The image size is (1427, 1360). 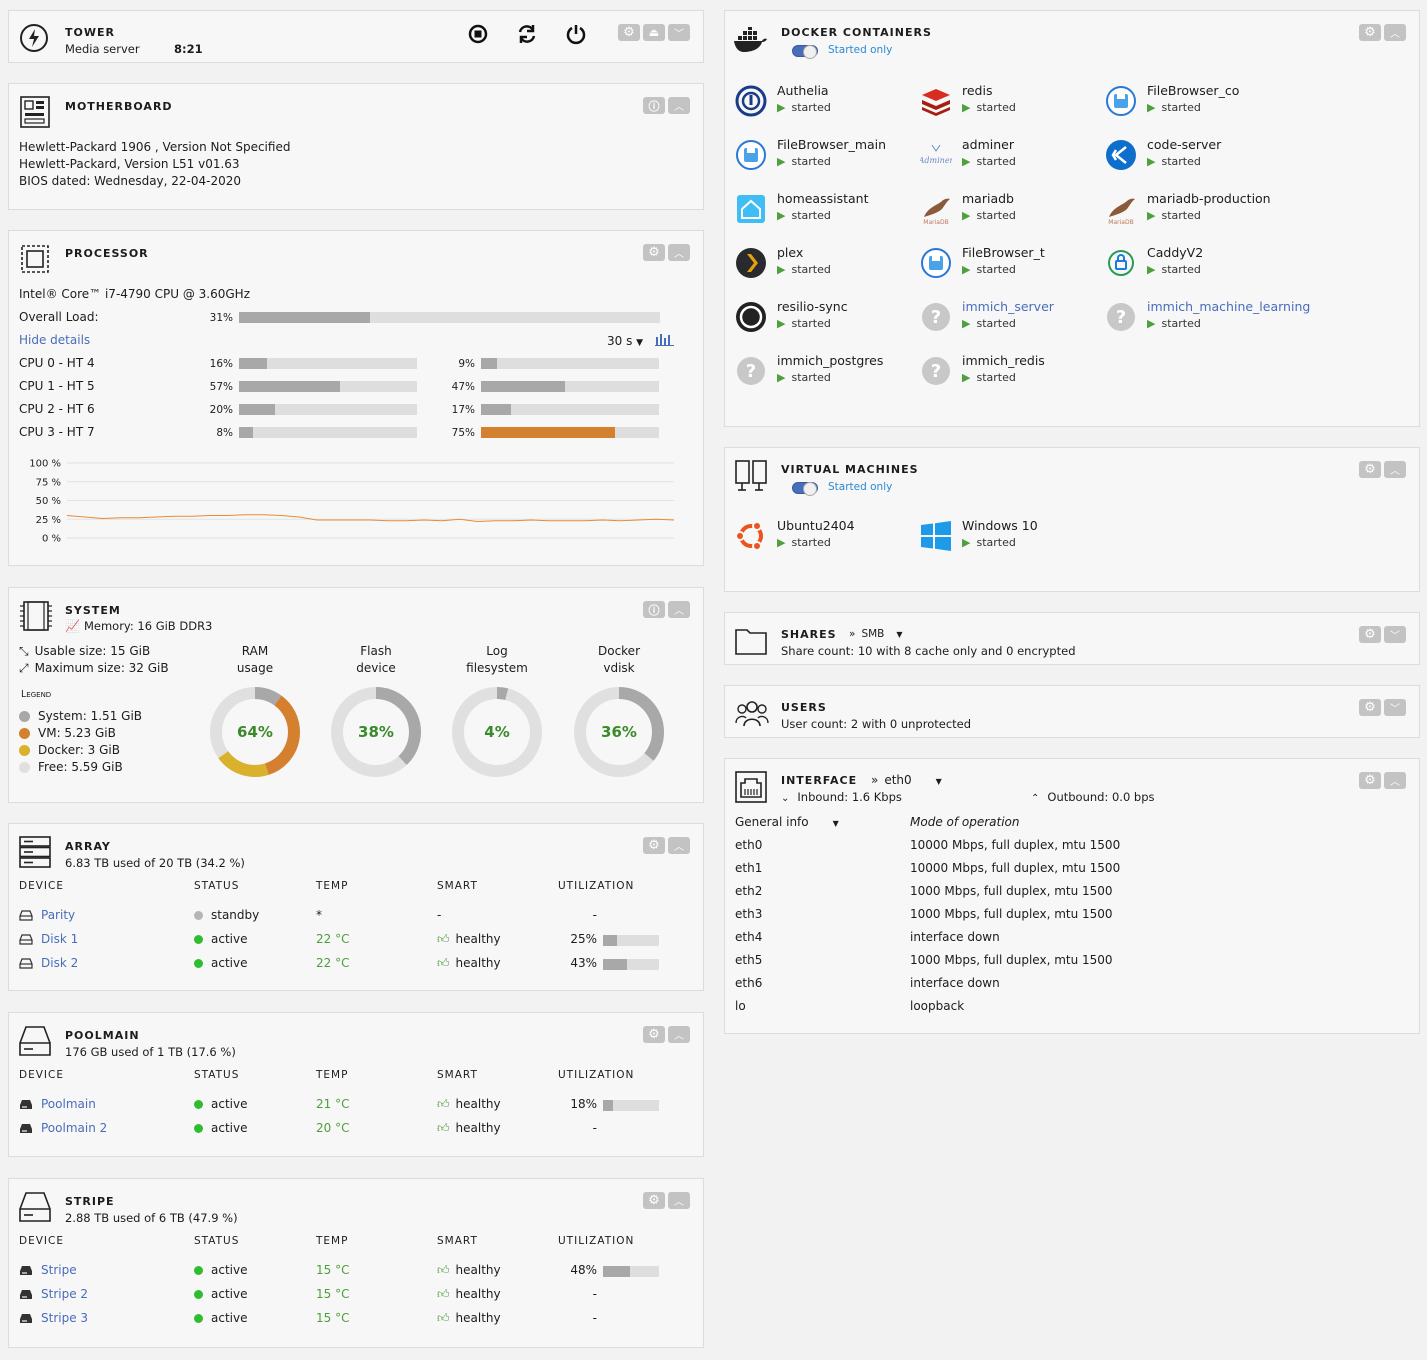 I want to click on interface-name: eth3, so click(x=749, y=914).